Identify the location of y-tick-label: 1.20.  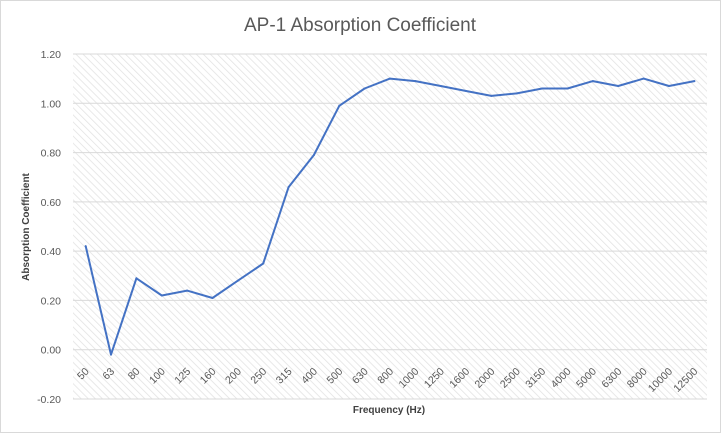
(51, 55).